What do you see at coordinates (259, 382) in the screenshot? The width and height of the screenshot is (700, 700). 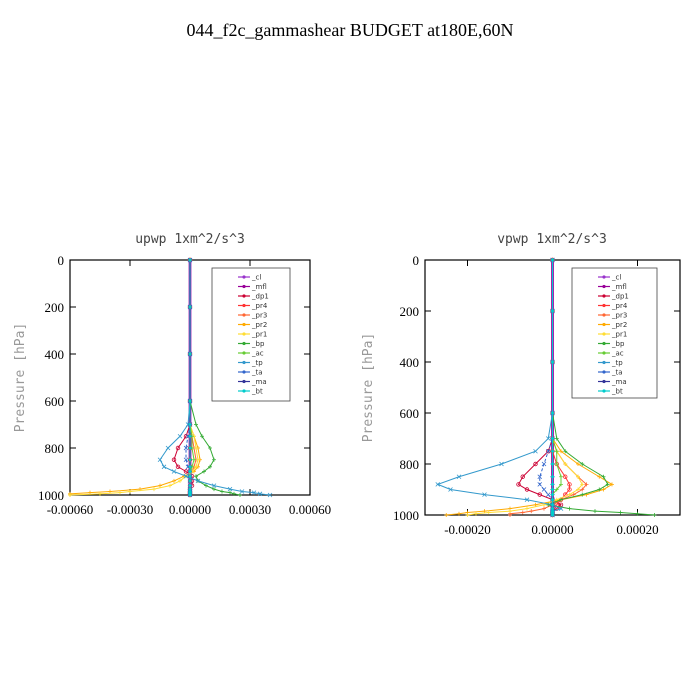 I see `legend-label: _ma` at bounding box center [259, 382].